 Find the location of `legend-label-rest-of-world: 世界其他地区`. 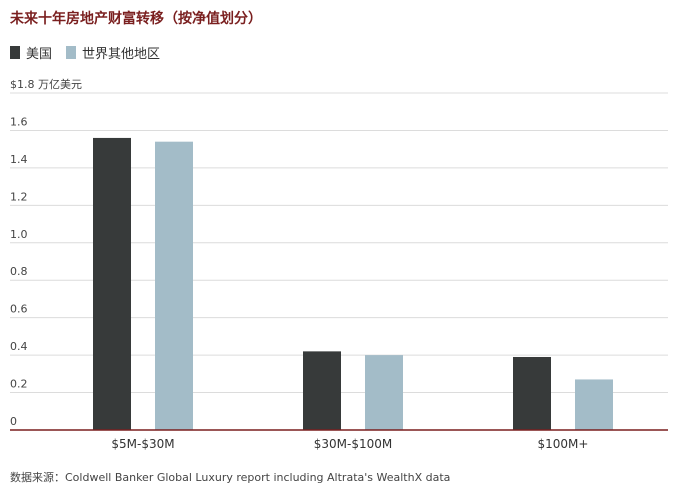

legend-label-rest-of-world: 世界其他地区 is located at coordinates (121, 54).